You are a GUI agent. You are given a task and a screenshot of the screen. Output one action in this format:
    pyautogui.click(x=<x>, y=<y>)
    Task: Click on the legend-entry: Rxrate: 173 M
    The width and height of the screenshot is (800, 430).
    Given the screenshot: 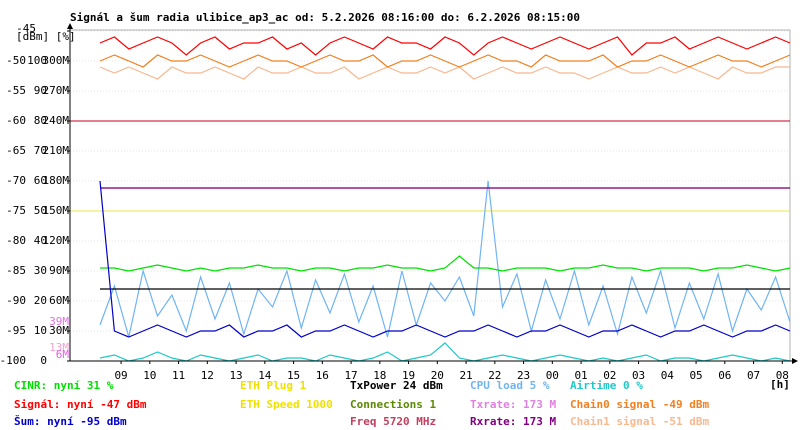 What is the action you would take?
    pyautogui.click(x=513, y=421)
    